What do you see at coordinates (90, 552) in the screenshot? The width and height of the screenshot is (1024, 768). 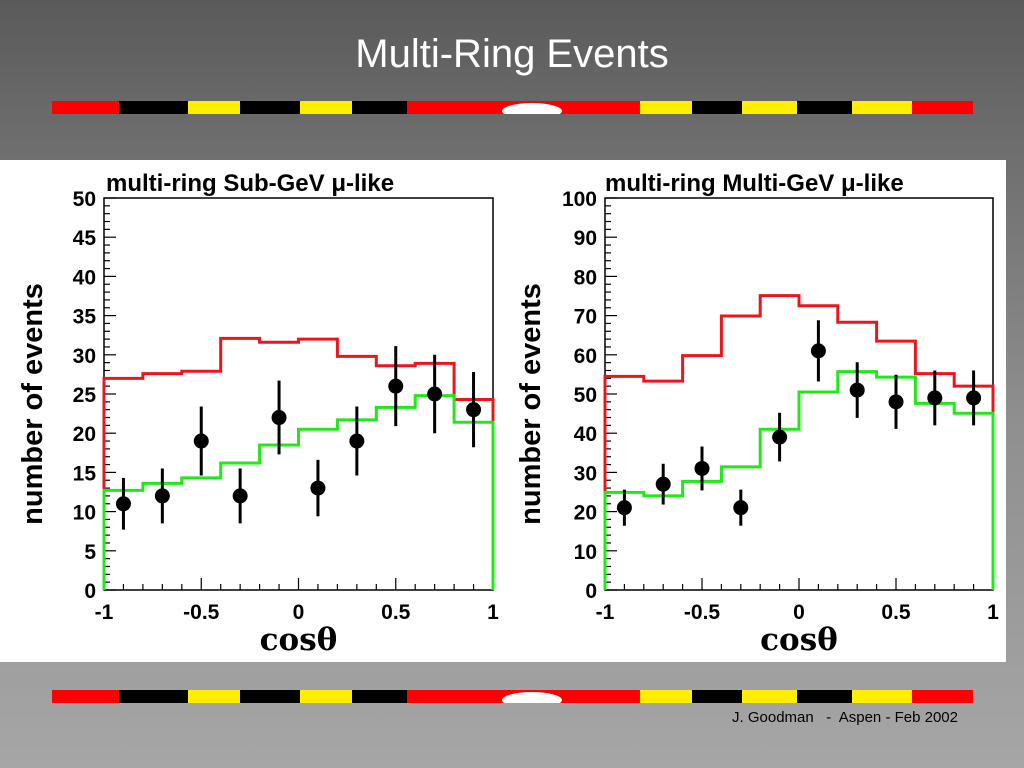 I see `y-tick-label: 5` at bounding box center [90, 552].